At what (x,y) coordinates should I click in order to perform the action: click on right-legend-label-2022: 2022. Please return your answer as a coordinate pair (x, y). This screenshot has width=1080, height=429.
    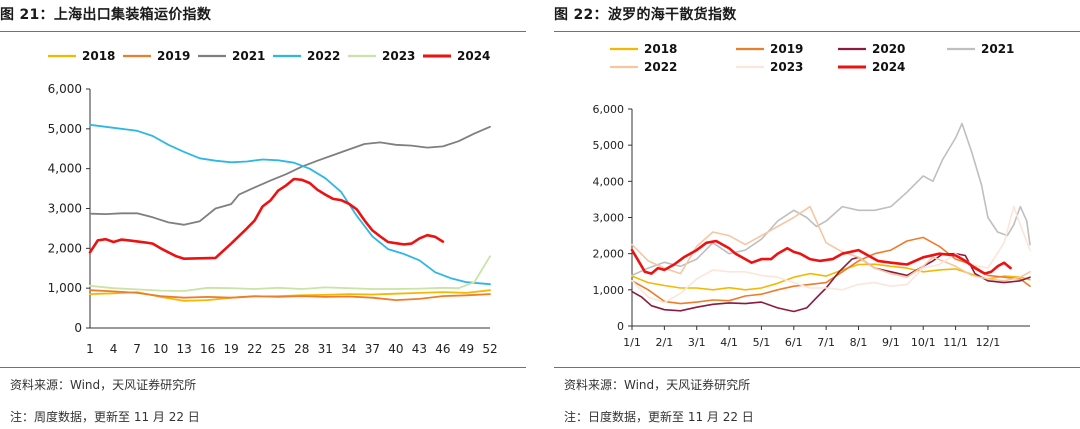
    Looking at the image, I should click on (660, 67).